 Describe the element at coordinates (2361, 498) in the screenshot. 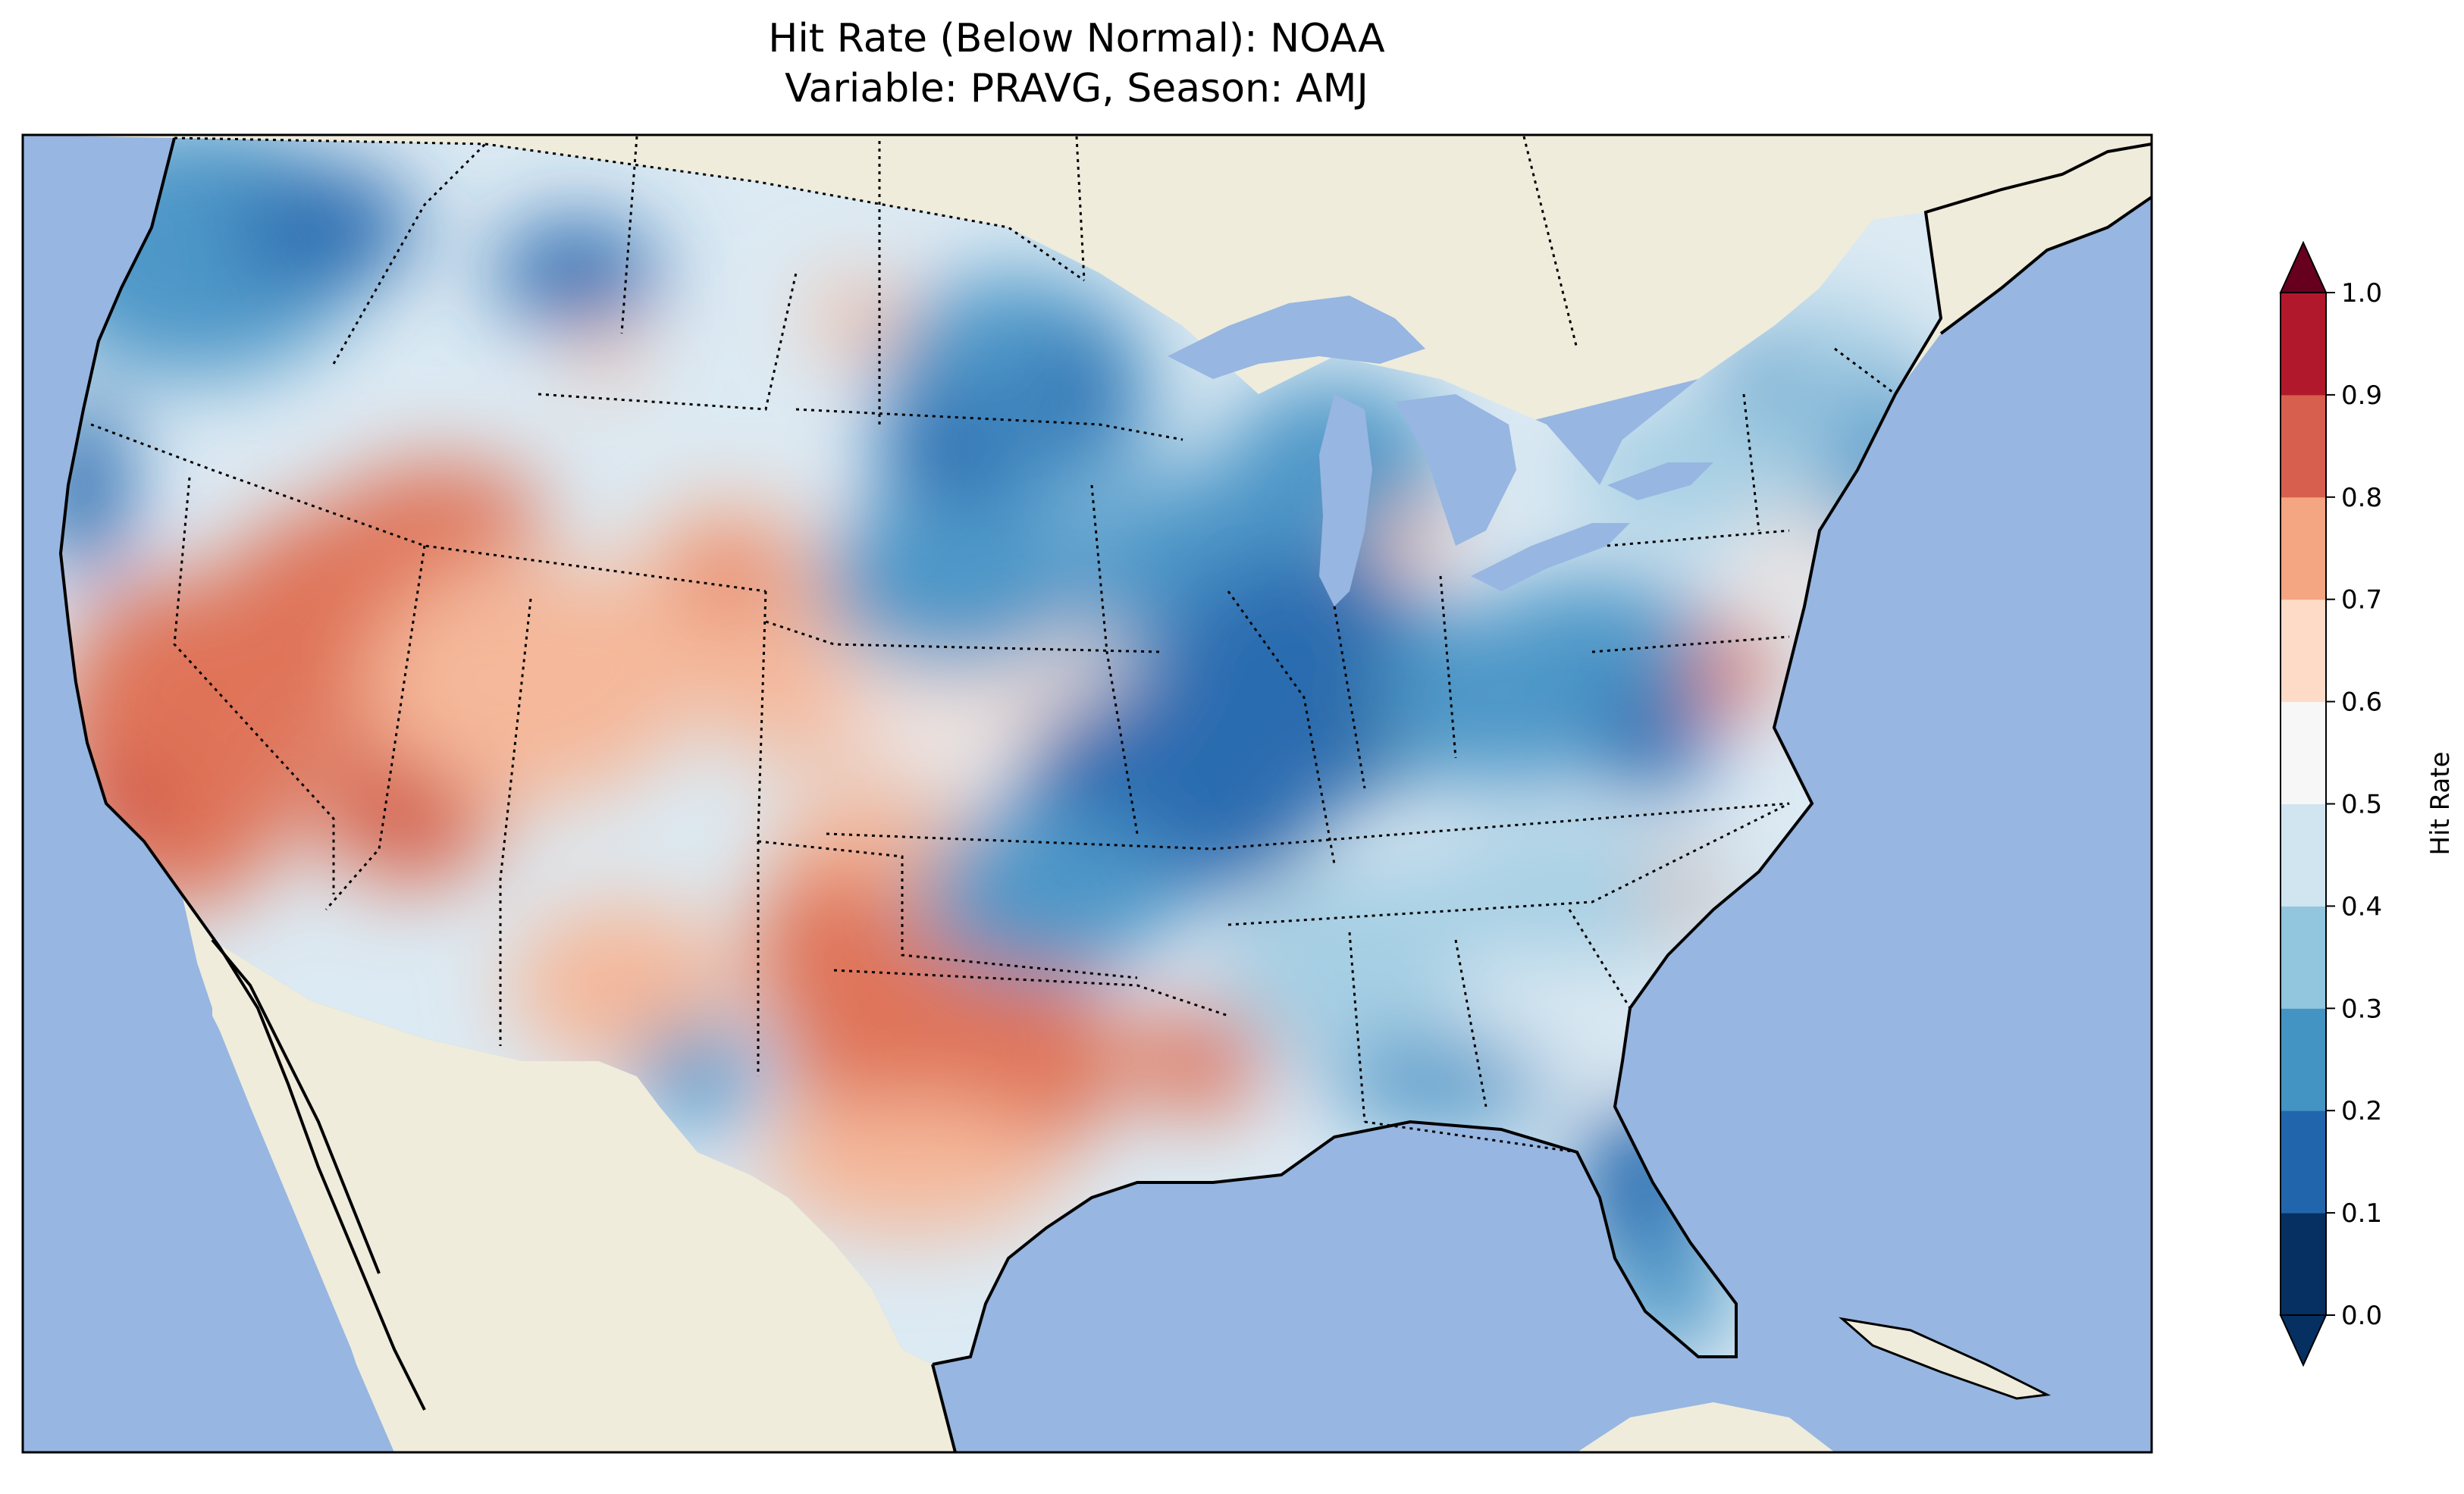

I see `colorbar-tick-label: 0.8` at that location.